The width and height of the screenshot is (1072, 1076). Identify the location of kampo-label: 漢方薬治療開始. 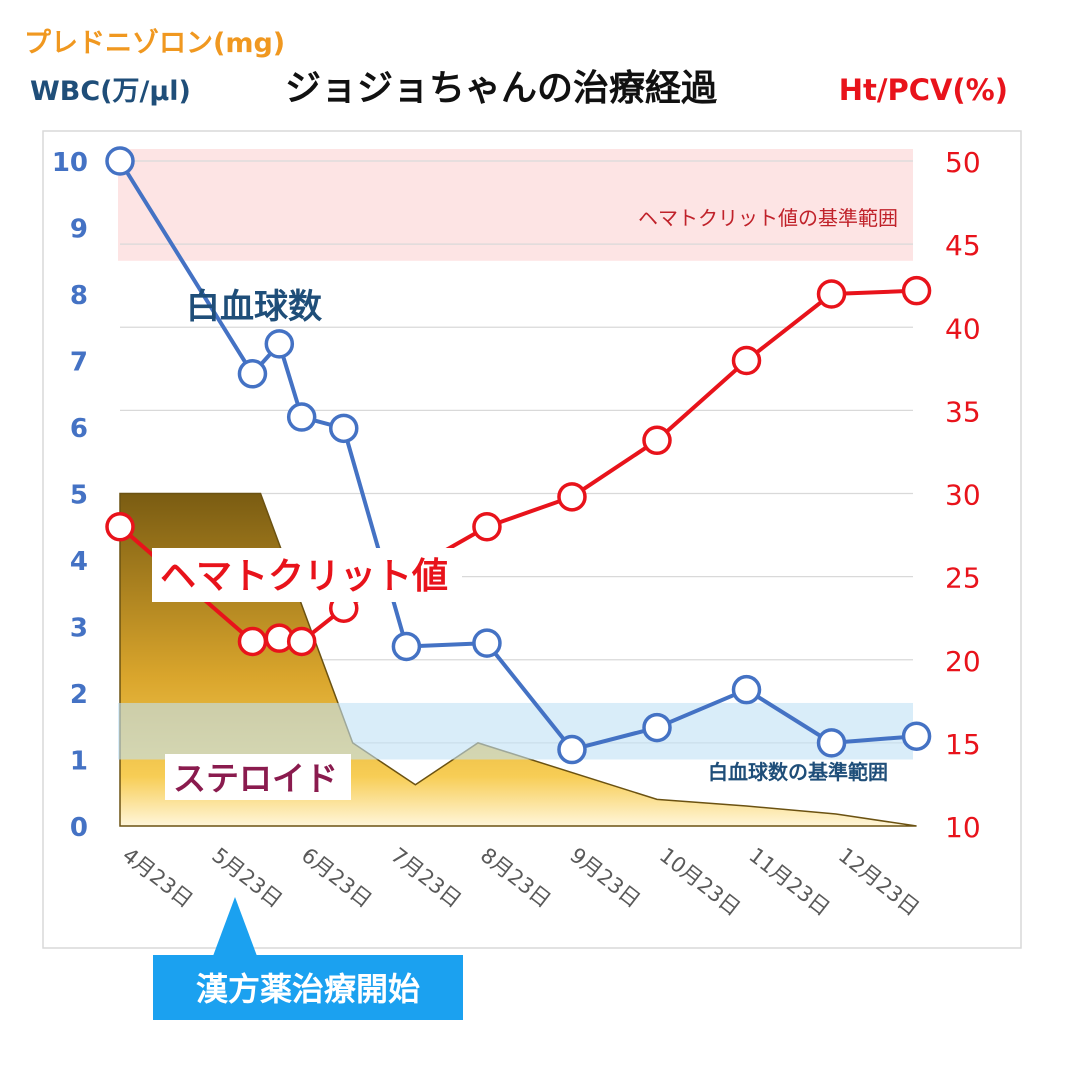
(308, 989).